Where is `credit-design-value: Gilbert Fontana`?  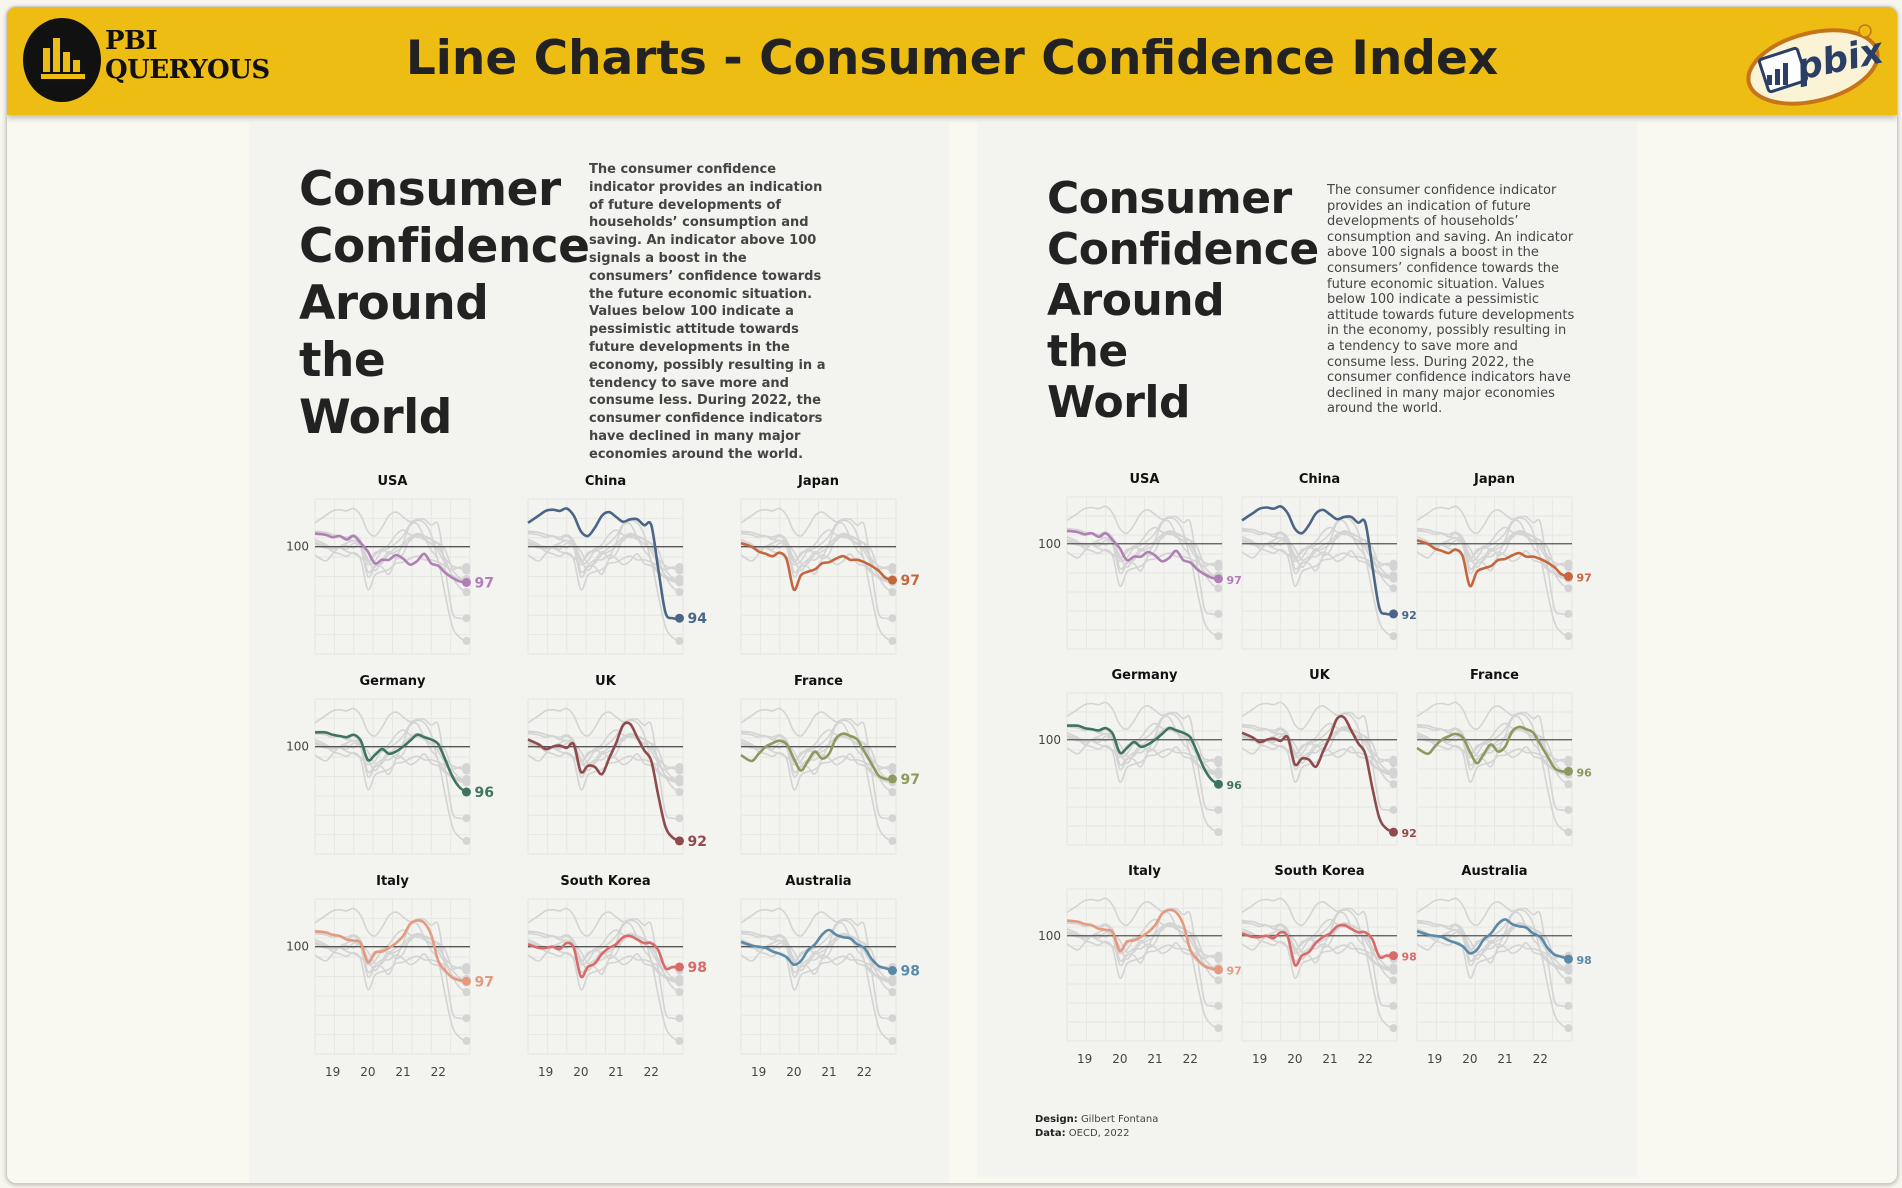 credit-design-value: Gilbert Fontana is located at coordinates (1119, 1119).